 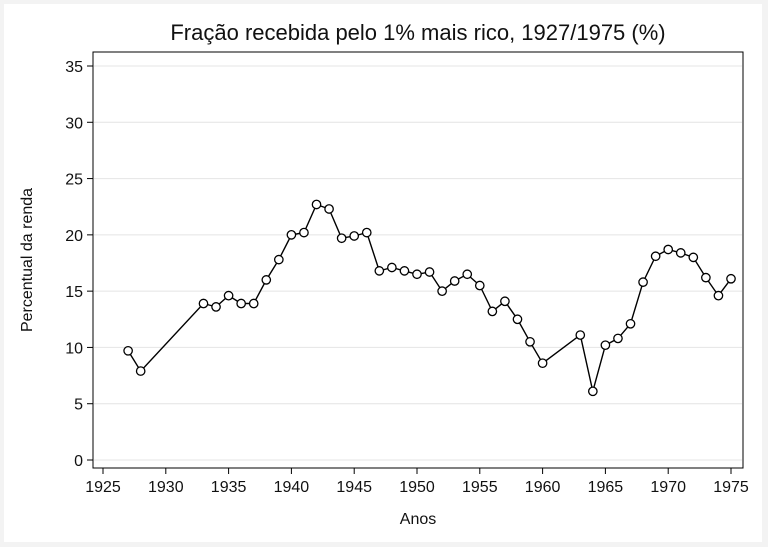 I want to click on y-tick-label: 30, so click(x=74, y=123).